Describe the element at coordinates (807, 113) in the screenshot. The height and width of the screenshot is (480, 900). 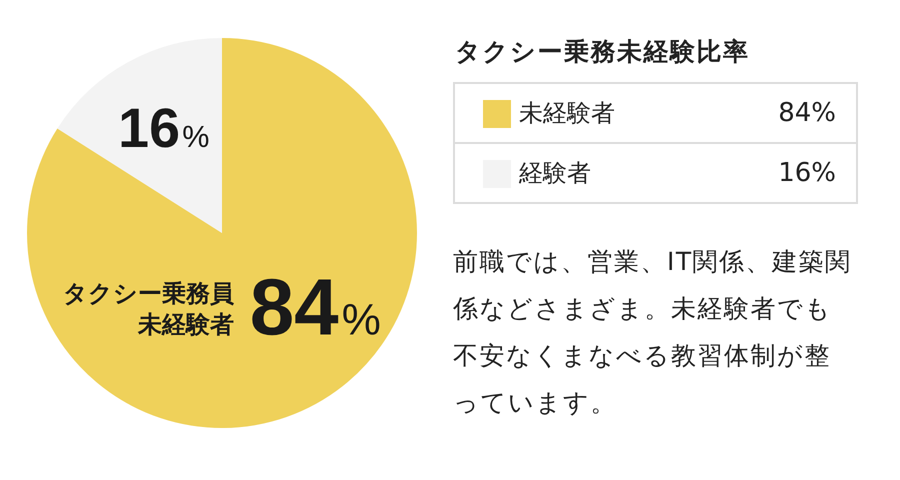
I see `text: 84%` at that location.